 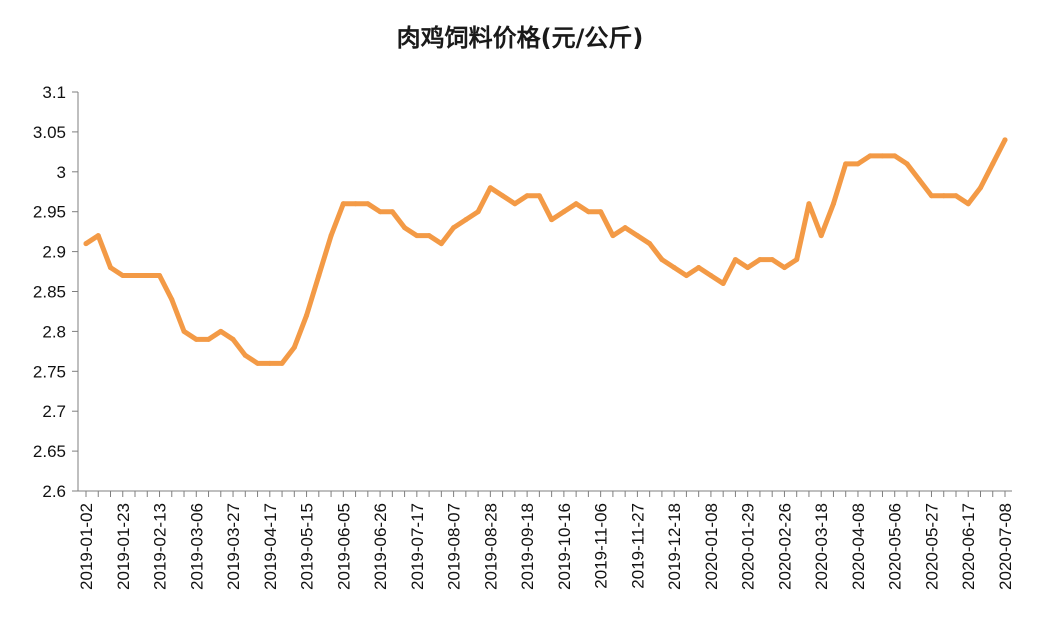 What do you see at coordinates (160, 546) in the screenshot?
I see `x-tick-label: 2019-02-13` at bounding box center [160, 546].